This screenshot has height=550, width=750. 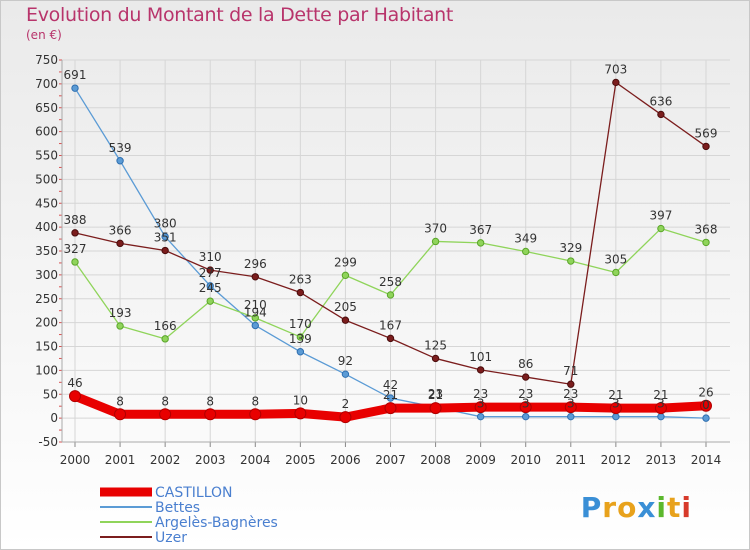 I want to click on y-tick-label: 700, so click(x=46, y=84).